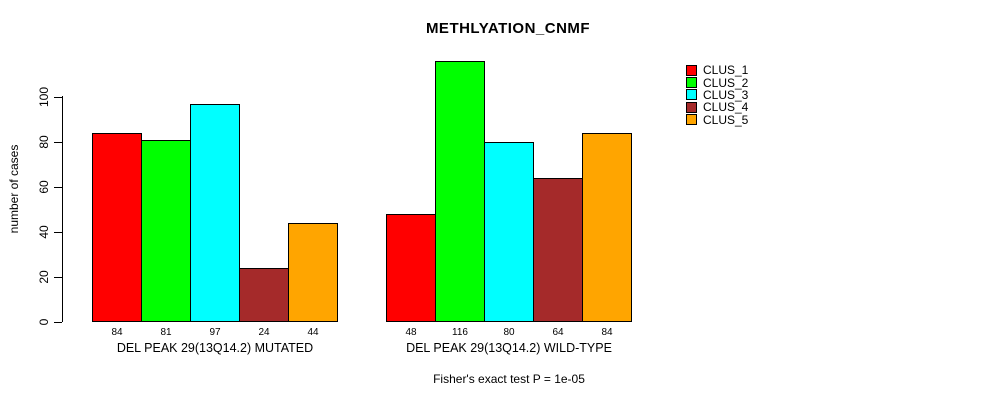 The image size is (990, 400). I want to click on bar-value-label: 116, so click(460, 332).